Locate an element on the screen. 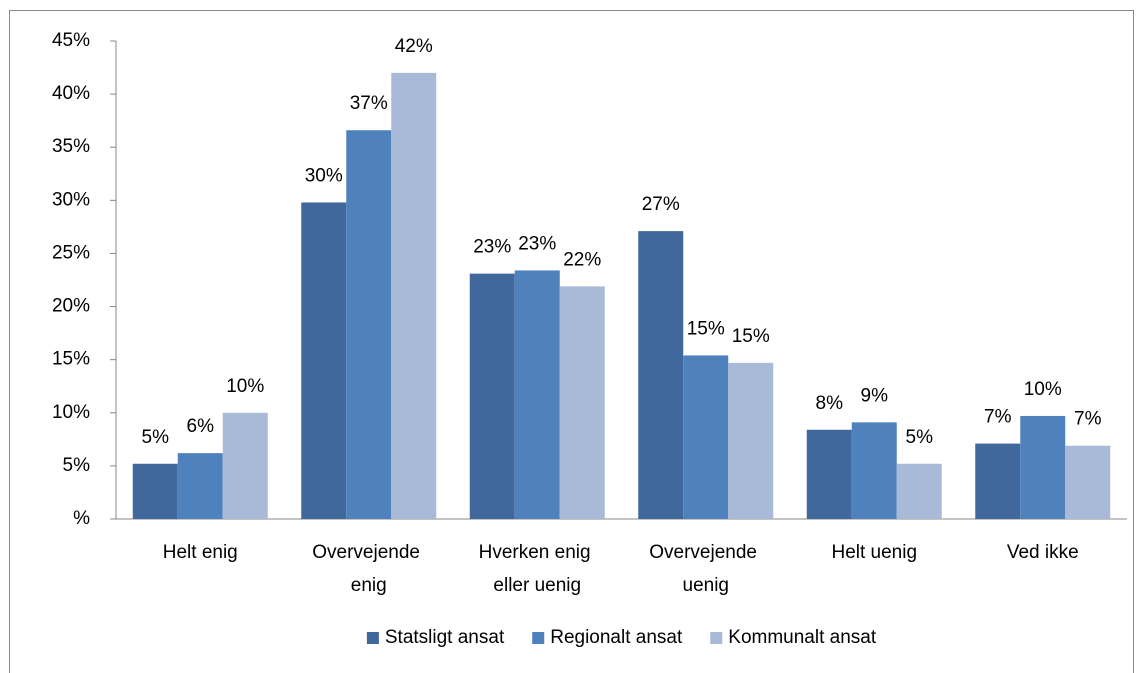 This screenshot has height=673, width=1144. x-tick-label: Helt uenig is located at coordinates (874, 552).